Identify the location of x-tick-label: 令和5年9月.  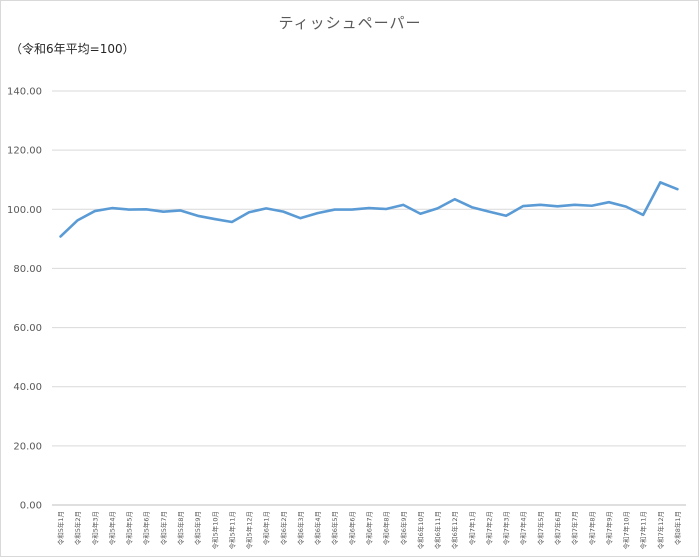
(197, 528).